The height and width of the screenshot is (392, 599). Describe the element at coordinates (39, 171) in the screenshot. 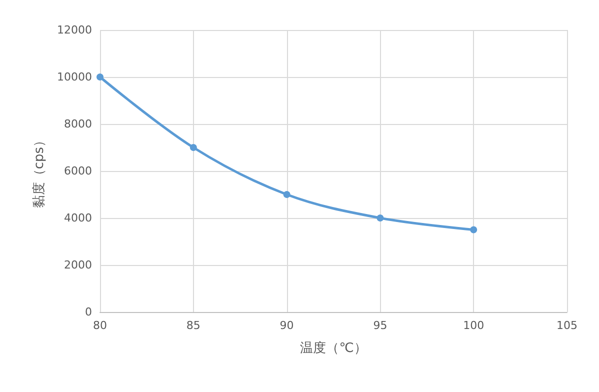

I see `y-axis-title: 黏度（cps）` at that location.